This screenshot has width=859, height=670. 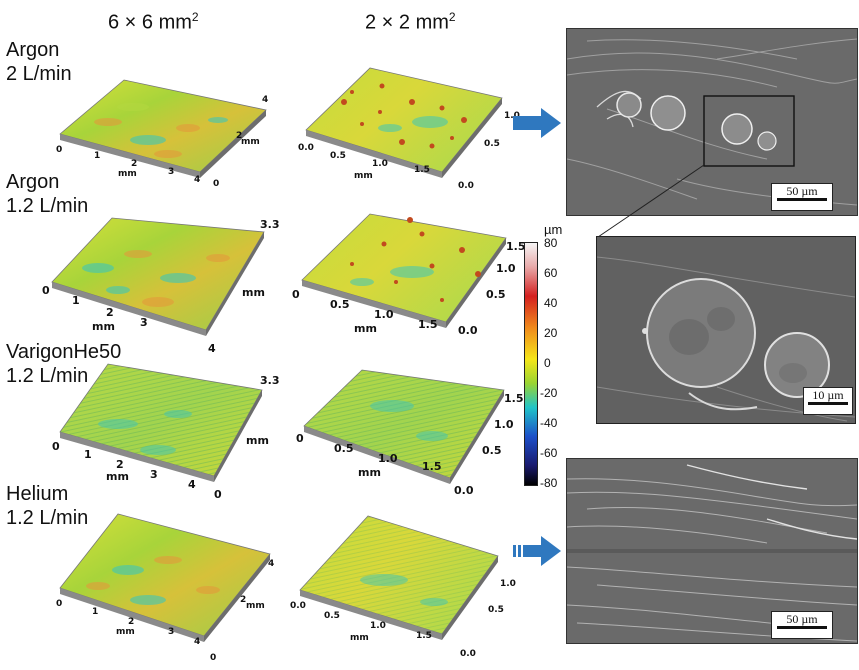 What do you see at coordinates (551, 273) in the screenshot?
I see `colorbar-tick-60: 60` at bounding box center [551, 273].